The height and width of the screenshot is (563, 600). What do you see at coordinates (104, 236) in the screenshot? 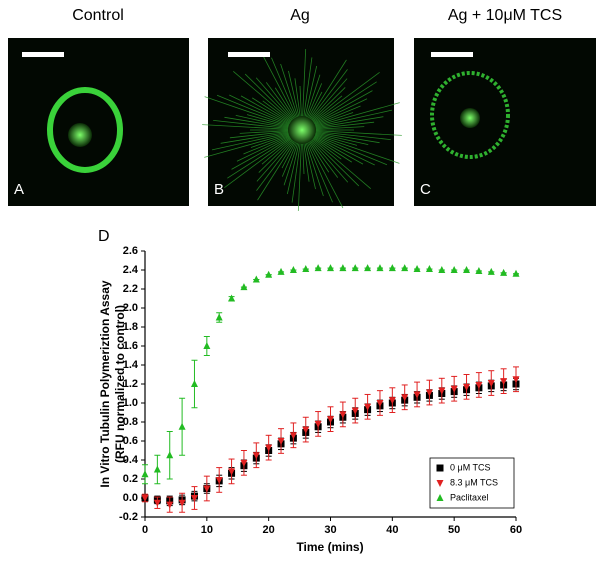
I see `panel-letter: D` at bounding box center [104, 236].